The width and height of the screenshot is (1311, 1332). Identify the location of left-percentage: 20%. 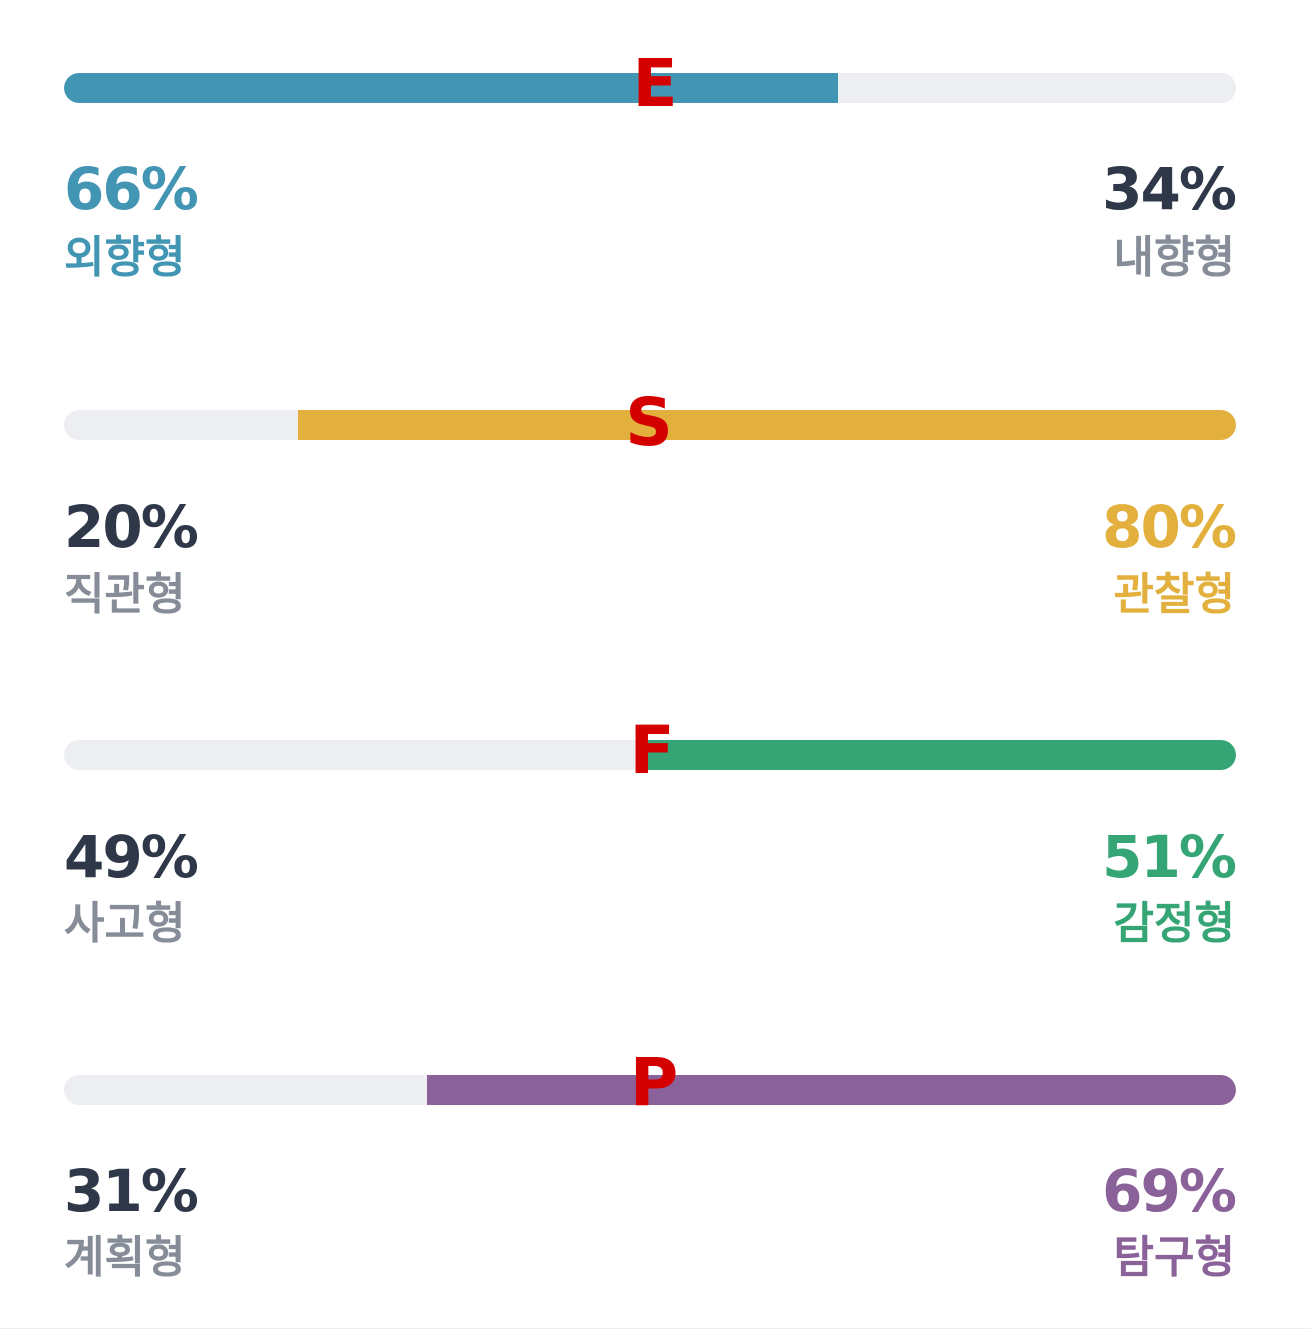
(131, 527).